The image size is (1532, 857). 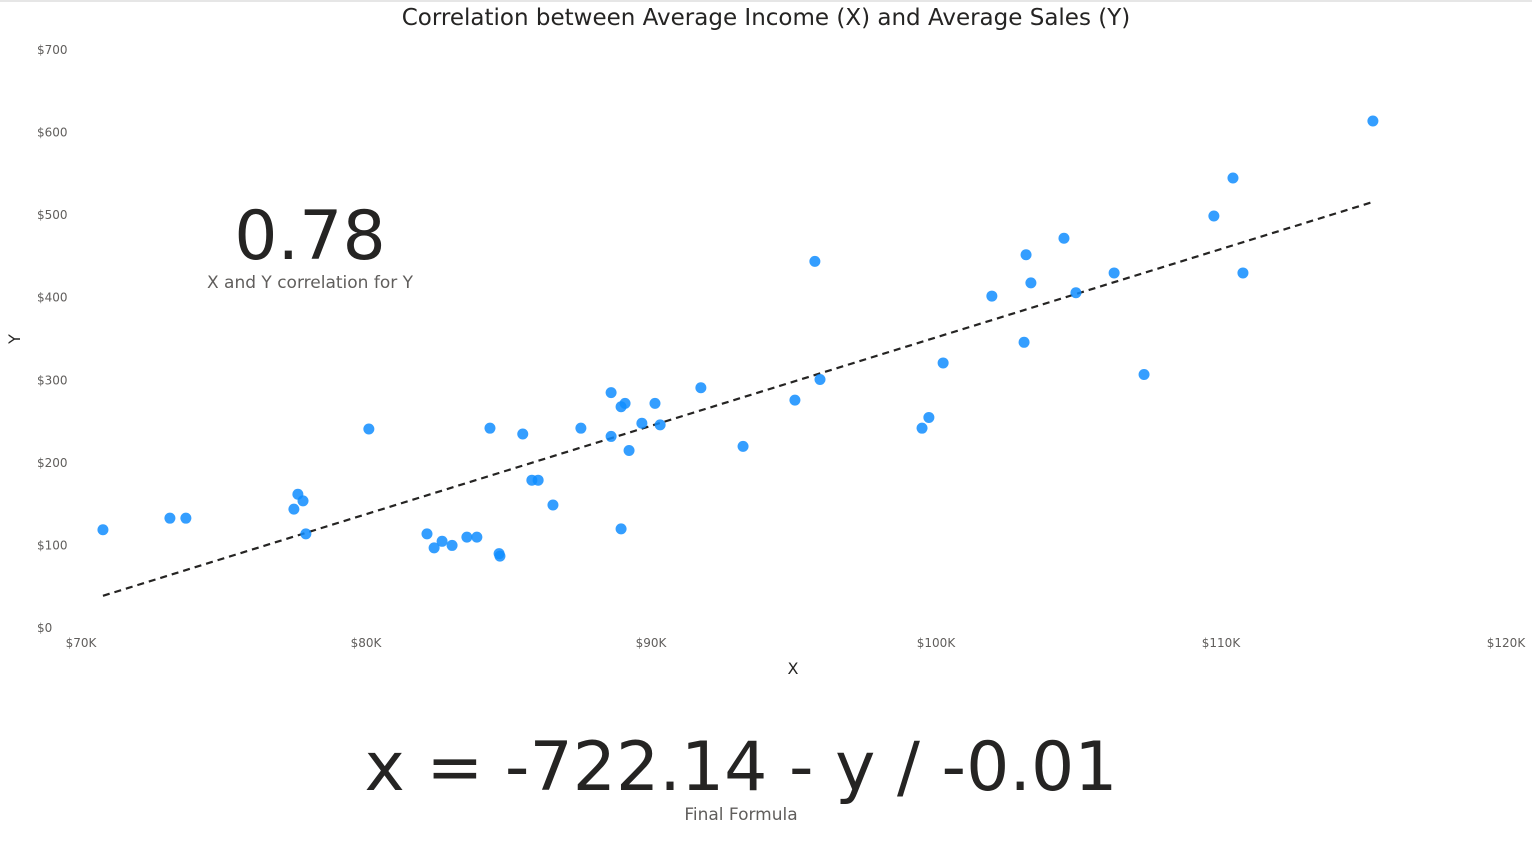 What do you see at coordinates (652, 643) in the screenshot?
I see `x-tick-label: $90K` at bounding box center [652, 643].